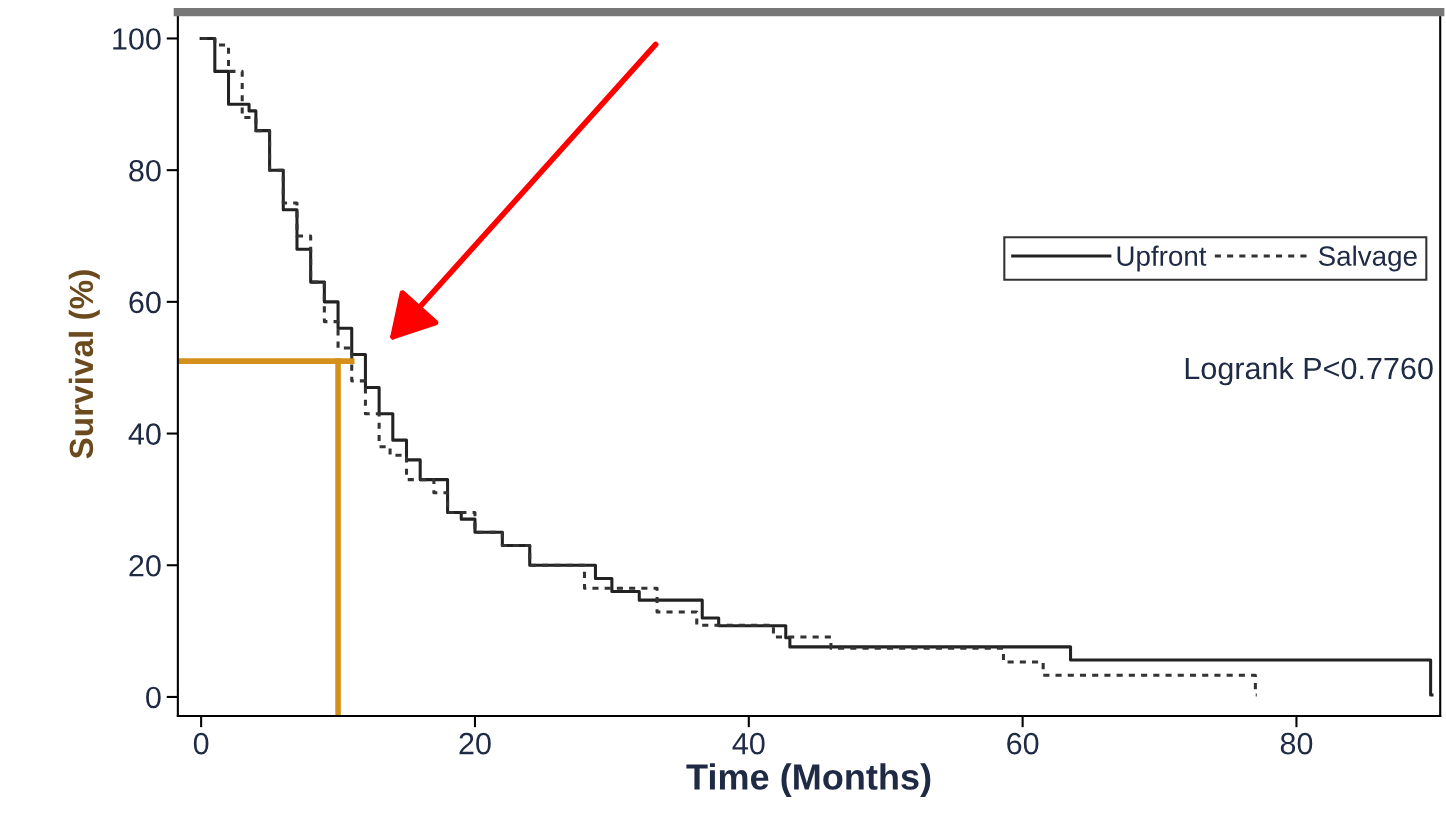 Image resolution: width=1446 pixels, height=836 pixels. What do you see at coordinates (153, 697) in the screenshot?
I see `y-tick-label: 0` at bounding box center [153, 697].